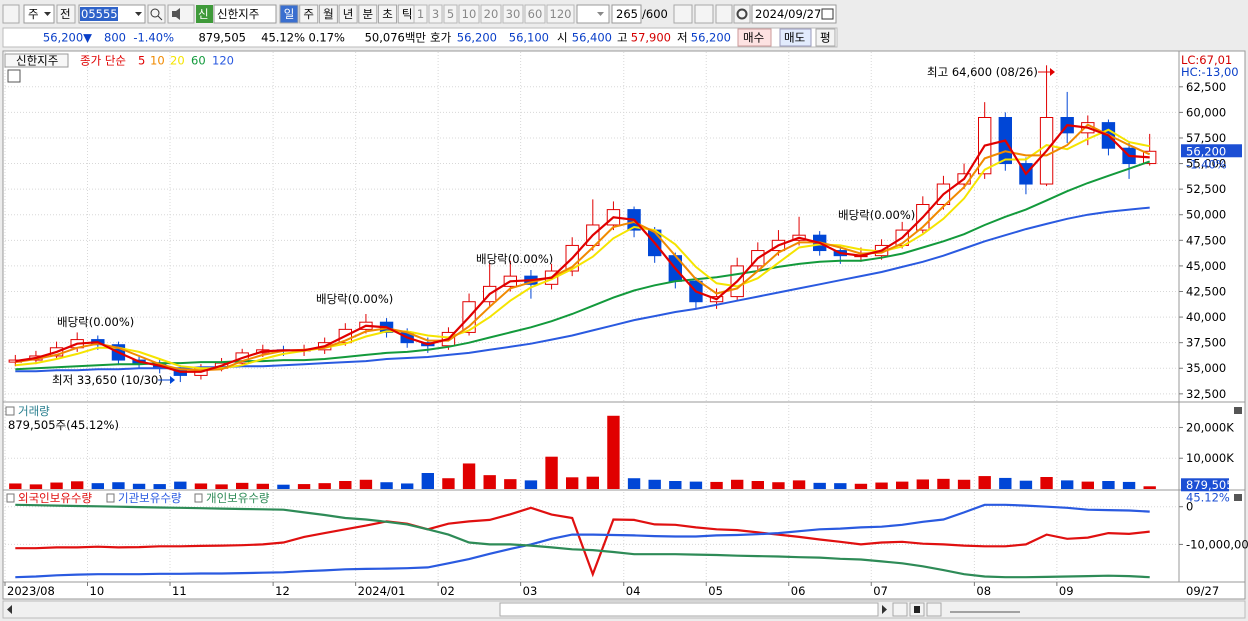  I want to click on period-label: 주, so click(308, 14).